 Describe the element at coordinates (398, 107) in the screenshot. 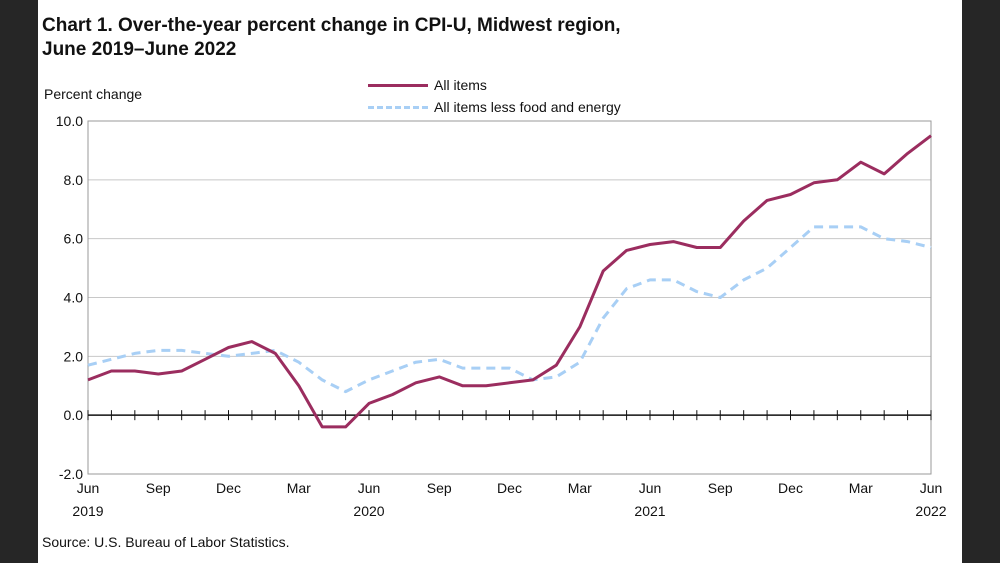

I see `legend-swatch-core` at that location.